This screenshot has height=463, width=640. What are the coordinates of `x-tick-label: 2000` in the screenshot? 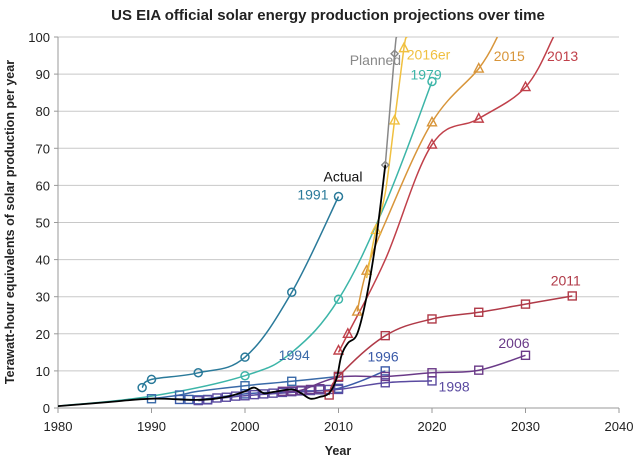 It's located at (245, 426).